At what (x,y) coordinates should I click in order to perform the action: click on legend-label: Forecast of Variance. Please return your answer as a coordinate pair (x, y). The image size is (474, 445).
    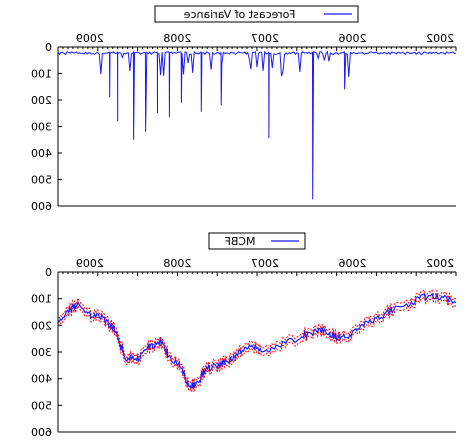
    Looking at the image, I should click on (239, 14).